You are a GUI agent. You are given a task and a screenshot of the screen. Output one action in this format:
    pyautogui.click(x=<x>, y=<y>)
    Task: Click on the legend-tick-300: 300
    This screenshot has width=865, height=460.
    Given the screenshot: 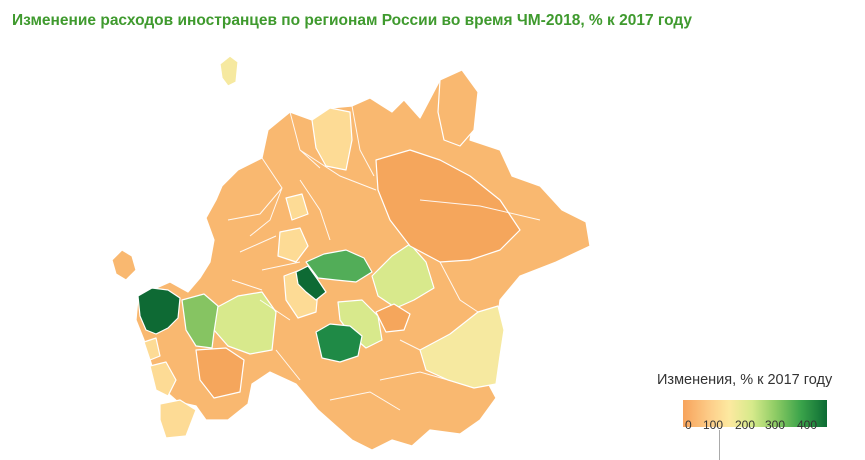 What is the action you would take?
    pyautogui.click(x=775, y=425)
    